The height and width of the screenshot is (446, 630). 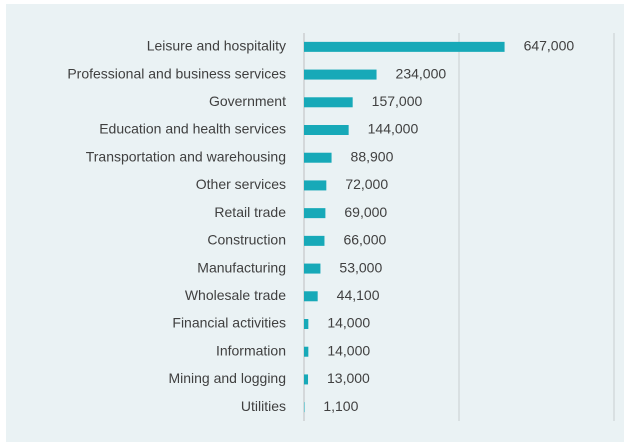 What do you see at coordinates (176, 73) in the screenshot?
I see `category-label: Professional and business services` at bounding box center [176, 73].